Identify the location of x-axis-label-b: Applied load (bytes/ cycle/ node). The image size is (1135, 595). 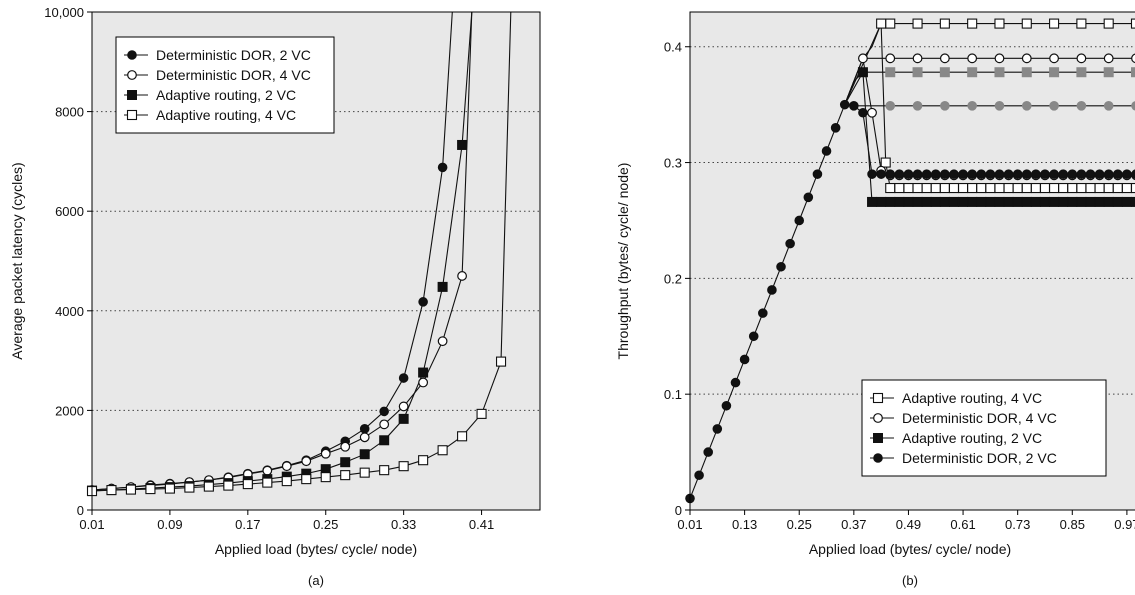
(910, 549).